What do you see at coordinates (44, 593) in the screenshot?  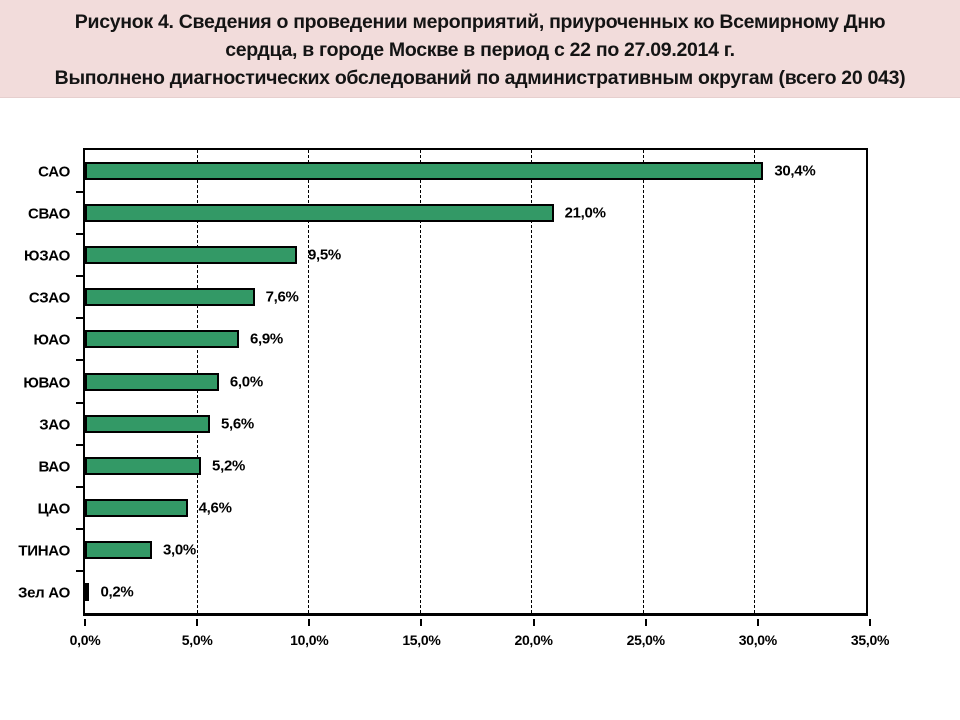 I see `category-label: Зел АО` at bounding box center [44, 593].